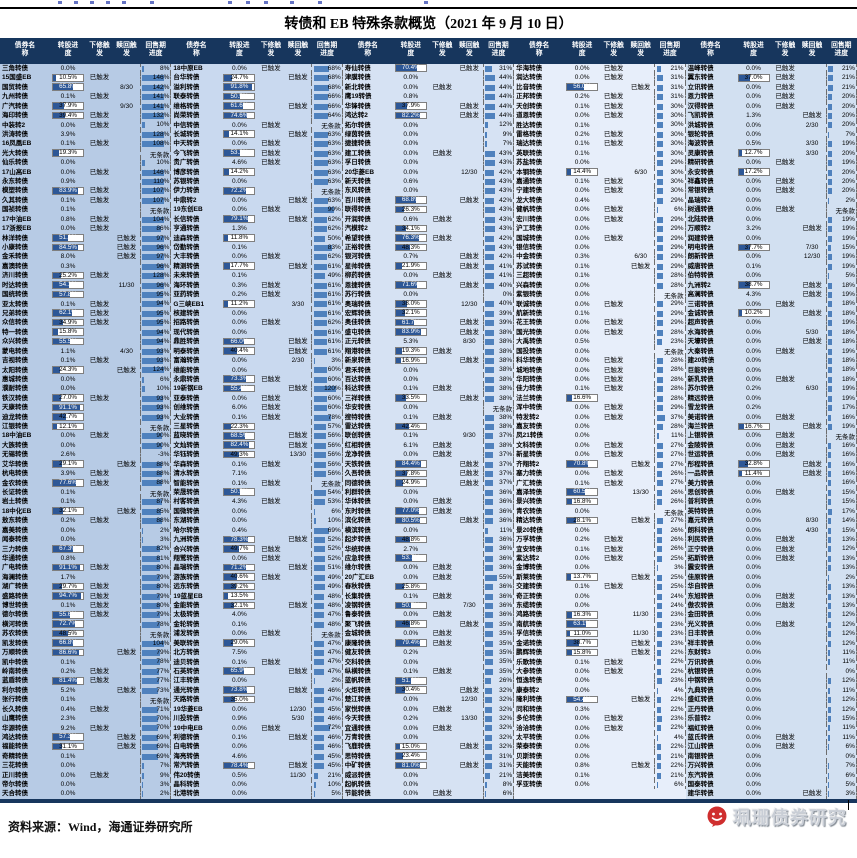 The height and width of the screenshot is (858, 857). I want to click on put-progress-bar: 6%, so click(670, 785).